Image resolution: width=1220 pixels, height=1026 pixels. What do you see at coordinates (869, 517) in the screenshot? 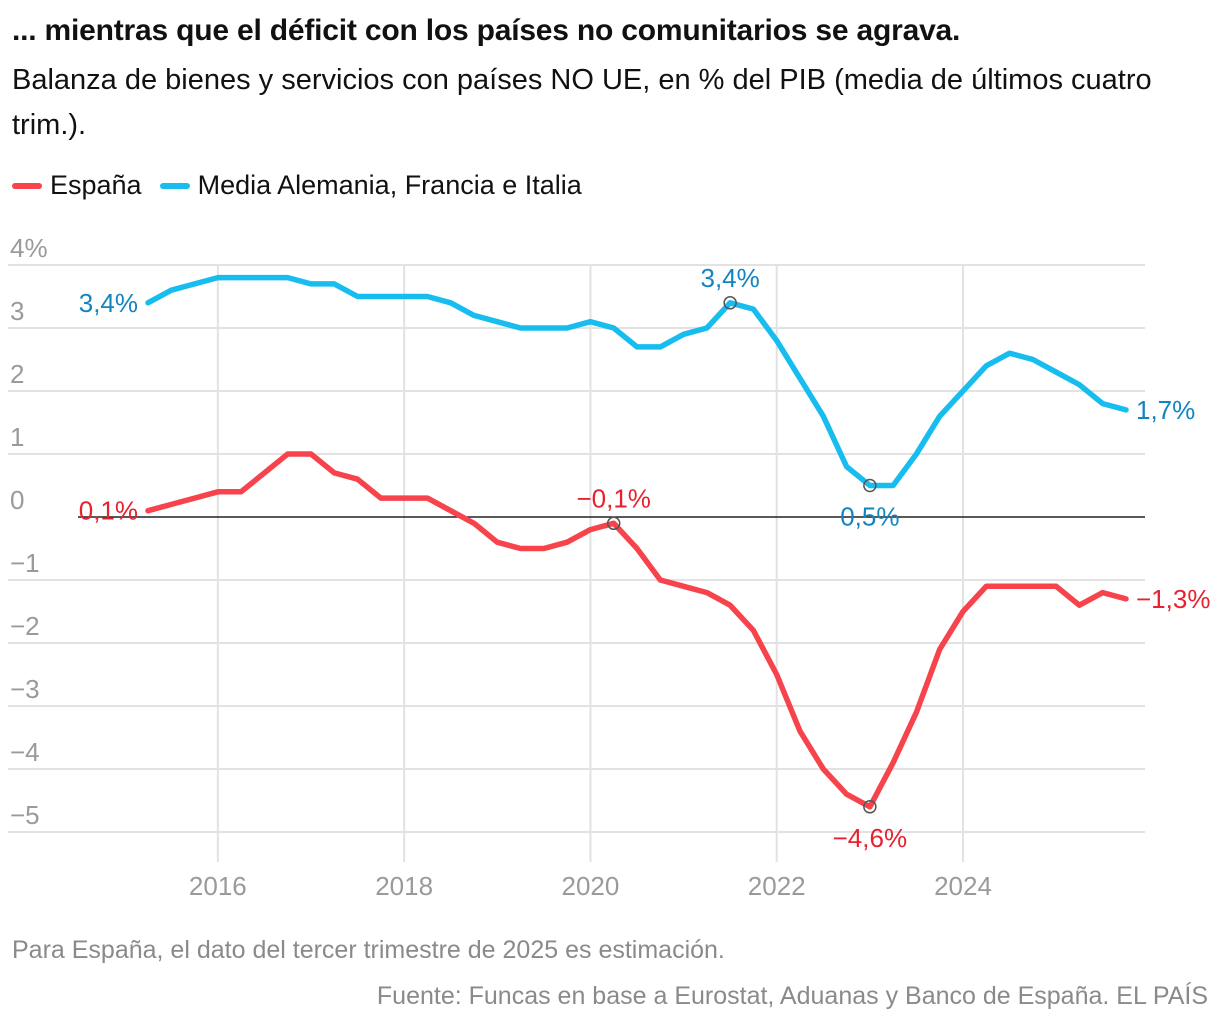
I see `data-label: 0,5%` at bounding box center [869, 517].